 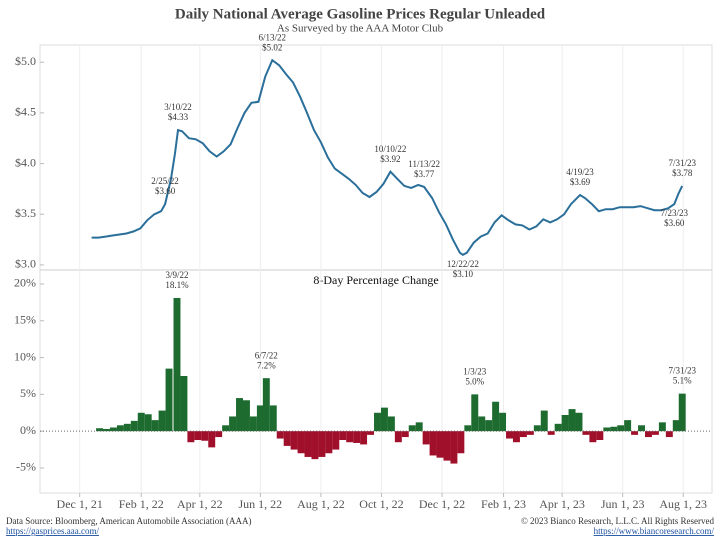 What do you see at coordinates (25, 213) in the screenshot?
I see `y-tick-label: $3.5` at bounding box center [25, 213].